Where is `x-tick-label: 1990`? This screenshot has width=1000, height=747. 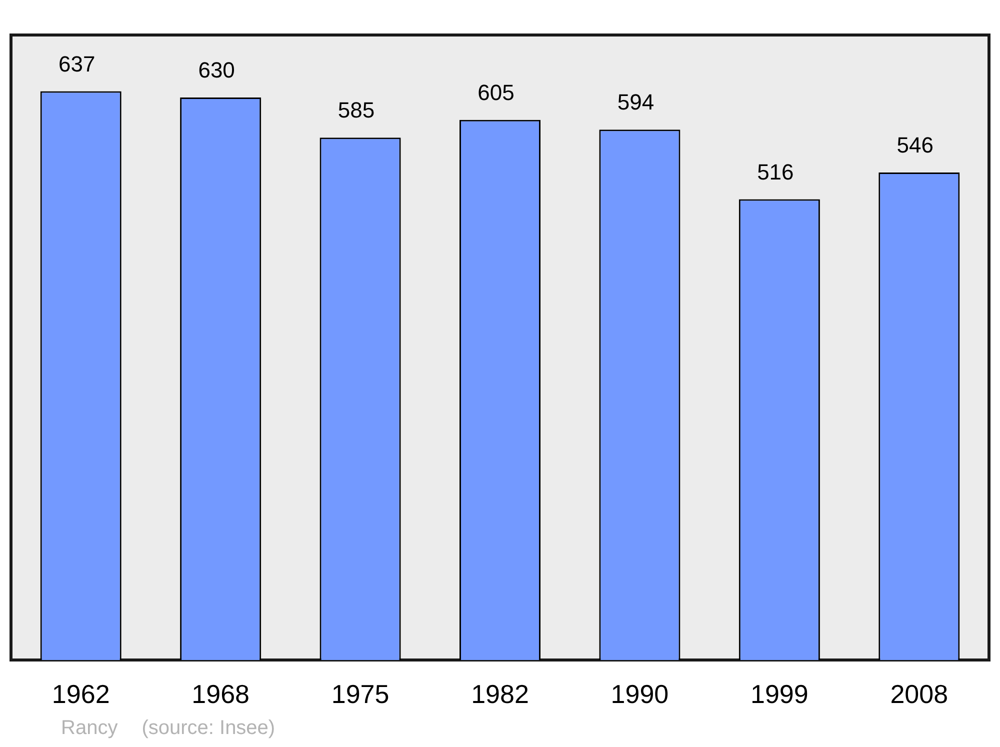 x-tick-label: 1990 is located at coordinates (639, 693).